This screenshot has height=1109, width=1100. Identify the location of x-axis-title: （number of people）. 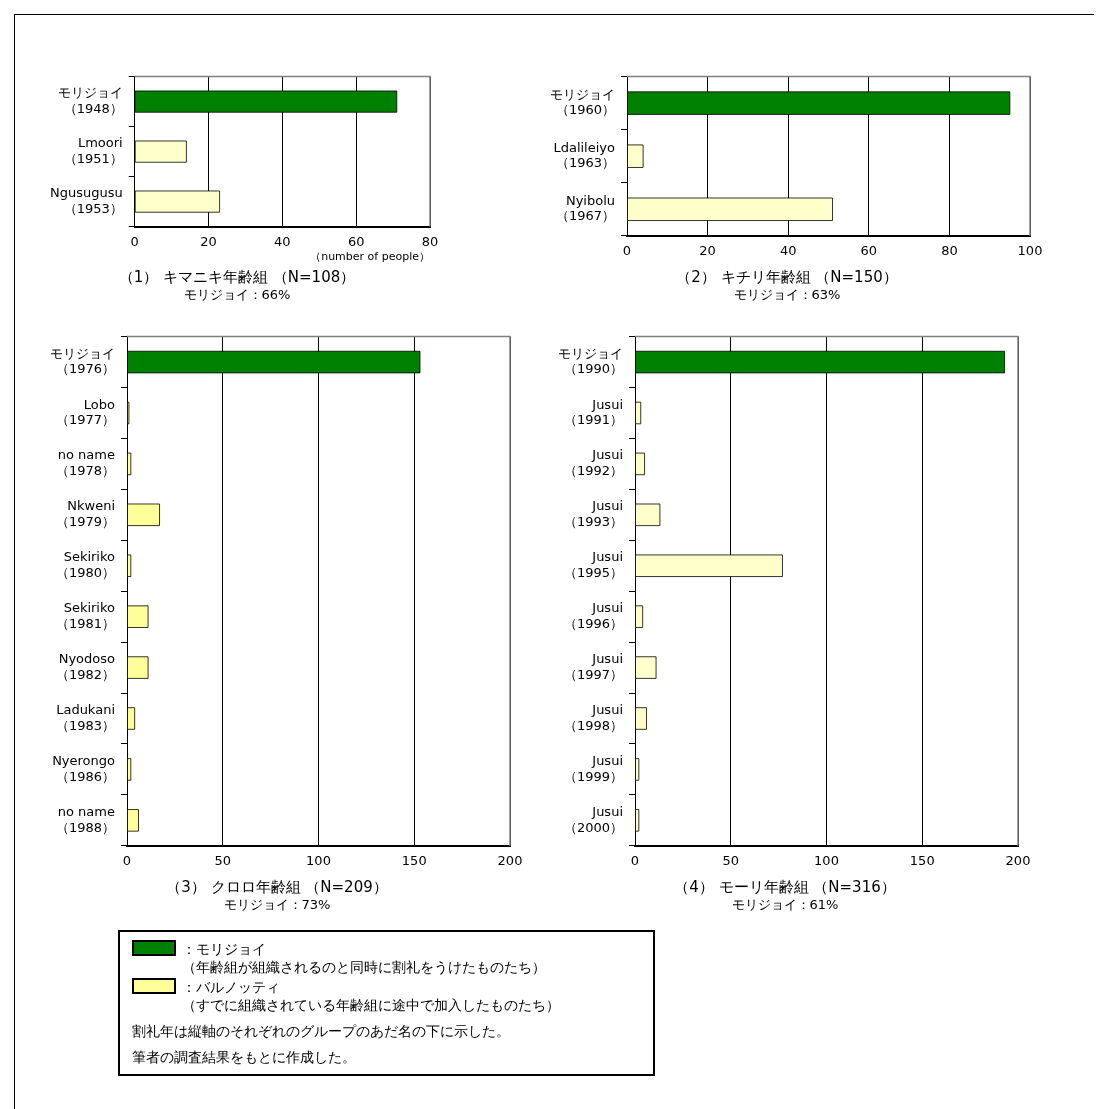
(370, 256).